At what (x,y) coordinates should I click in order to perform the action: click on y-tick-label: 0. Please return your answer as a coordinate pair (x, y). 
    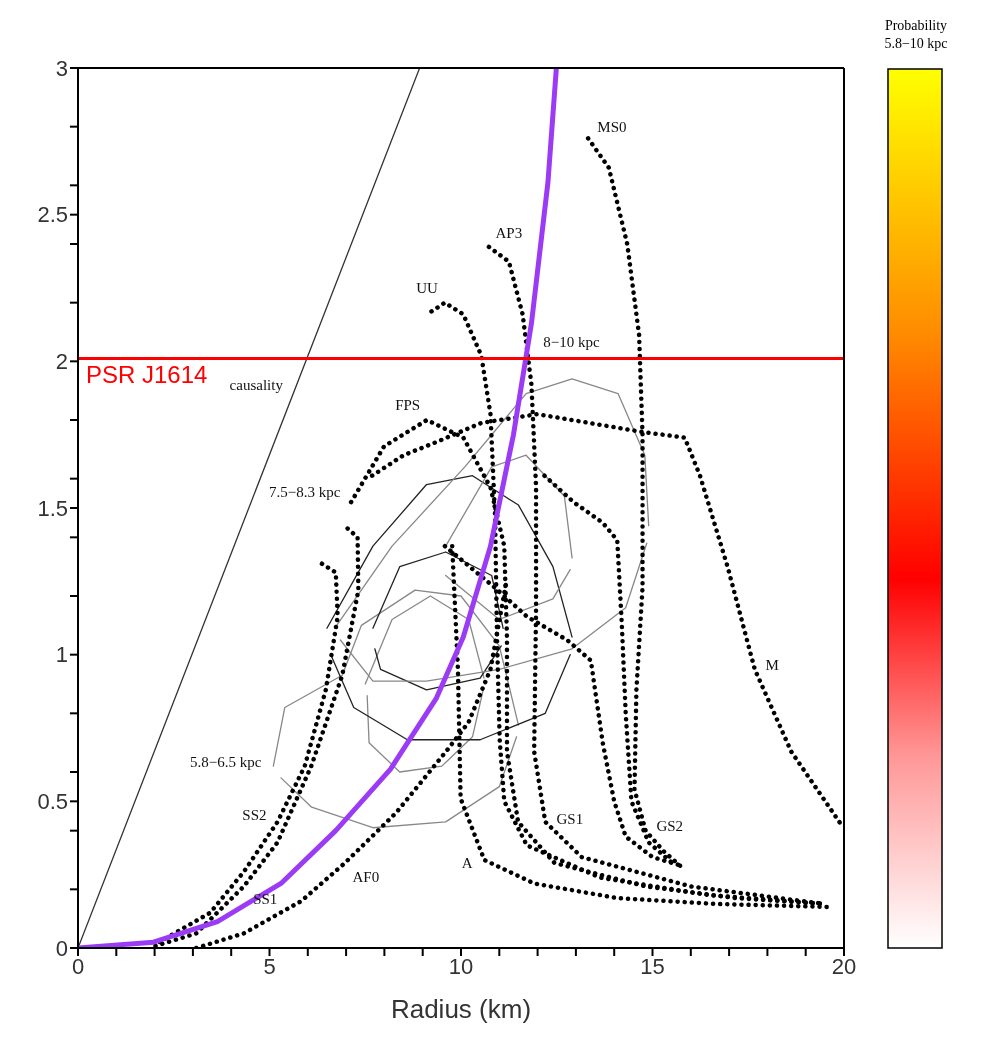
    Looking at the image, I should click on (61, 948).